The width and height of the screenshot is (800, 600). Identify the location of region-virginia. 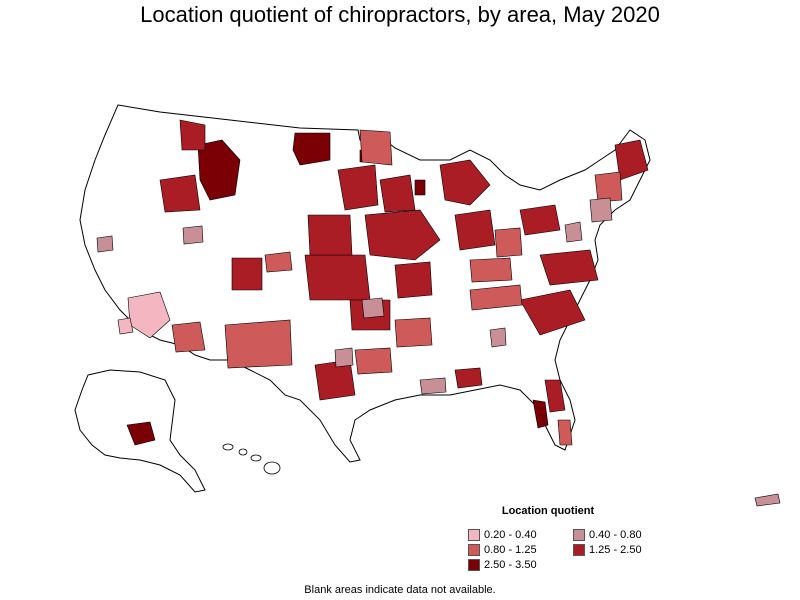
(569, 267).